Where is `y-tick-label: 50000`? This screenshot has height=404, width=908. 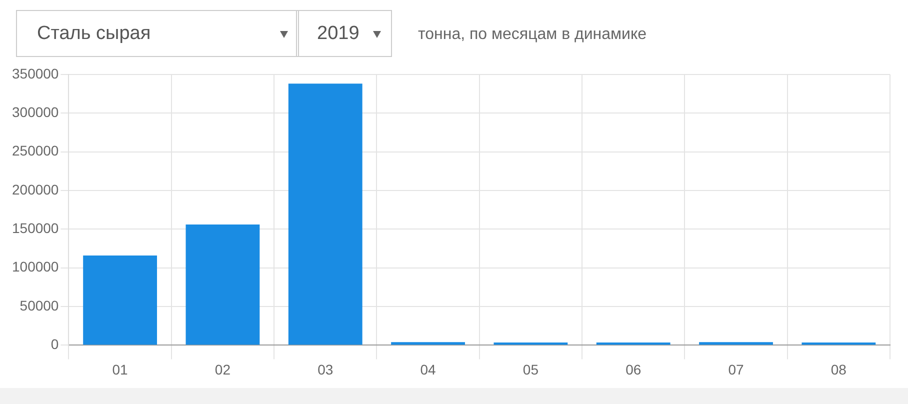
y-tick-label: 50000 is located at coordinates (39, 305).